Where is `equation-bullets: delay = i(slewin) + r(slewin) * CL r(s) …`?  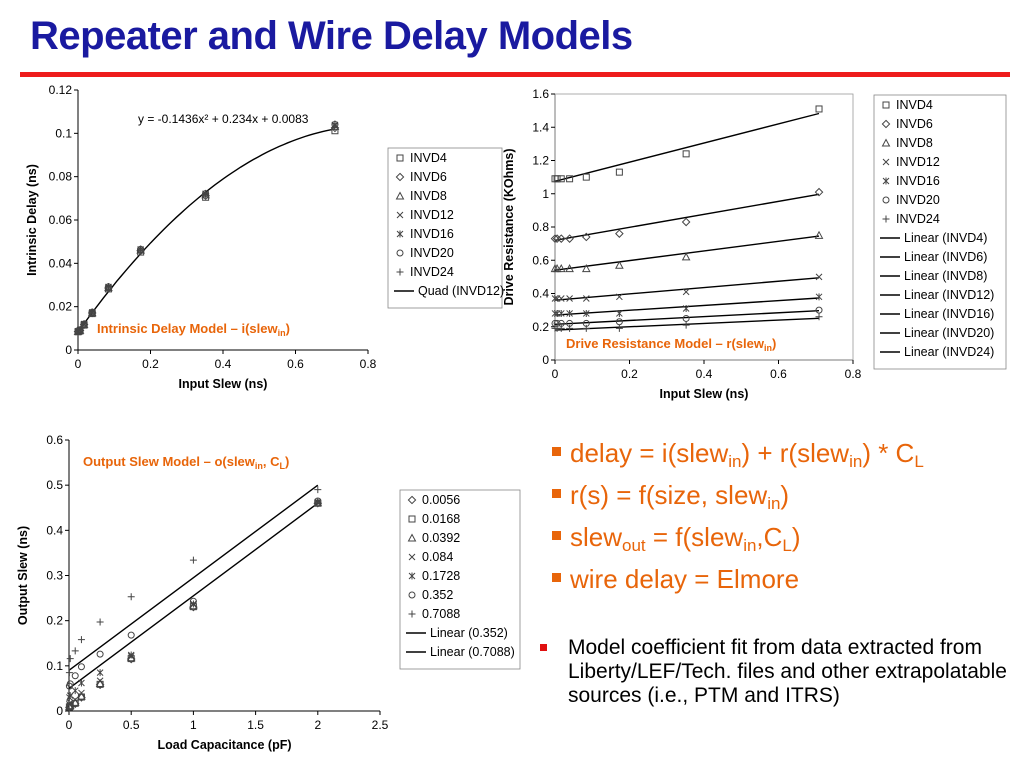
equation-bullets: delay = i(slewin) + r(slewin) * CL r(s) … is located at coordinates (787, 516).